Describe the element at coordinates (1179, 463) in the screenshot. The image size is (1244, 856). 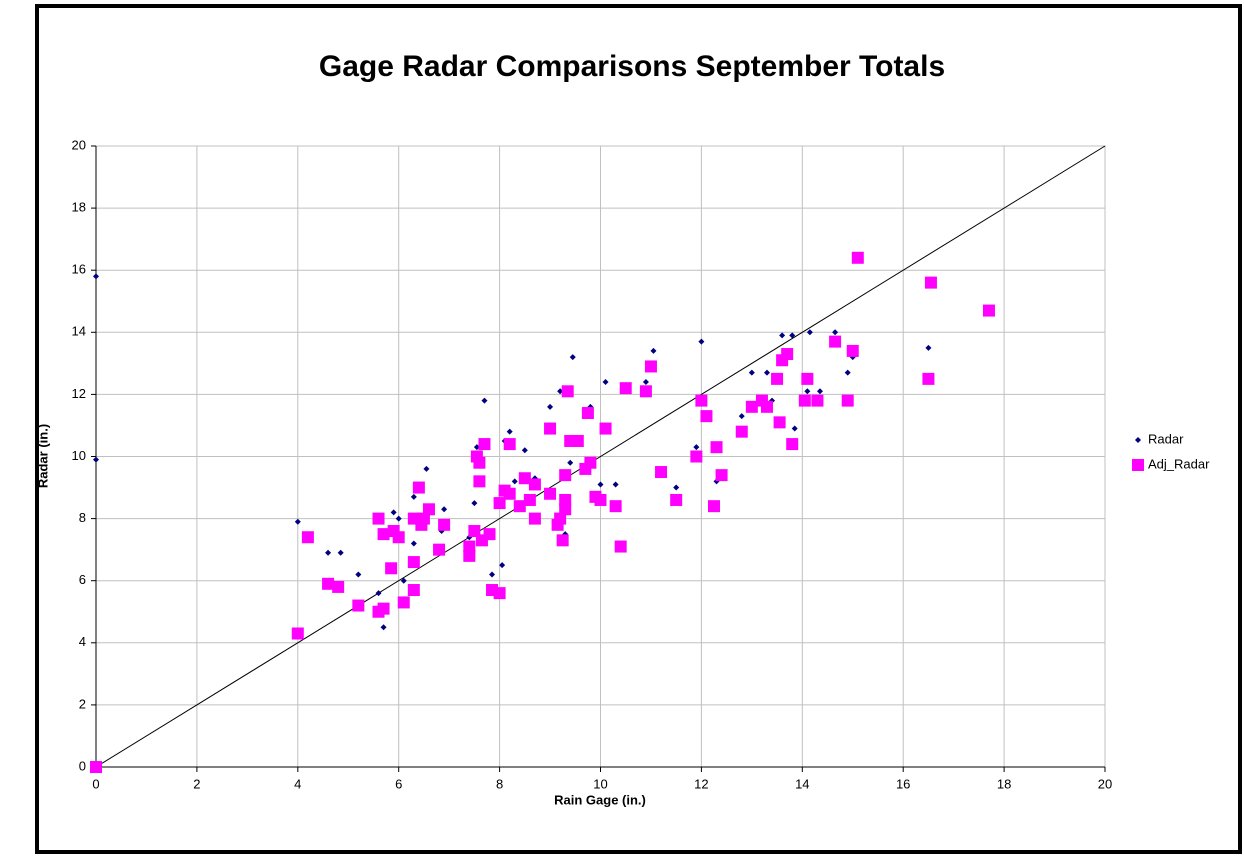
I see `legend-label: Adj_Radar` at that location.